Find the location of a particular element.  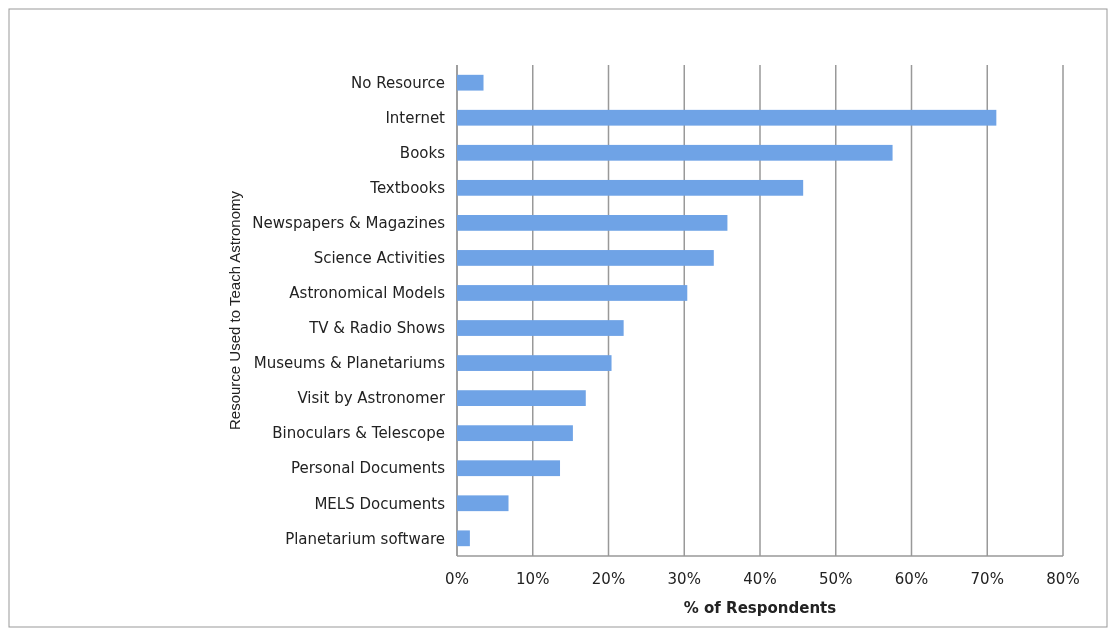

x-tick-label: 70% is located at coordinates (987, 579).